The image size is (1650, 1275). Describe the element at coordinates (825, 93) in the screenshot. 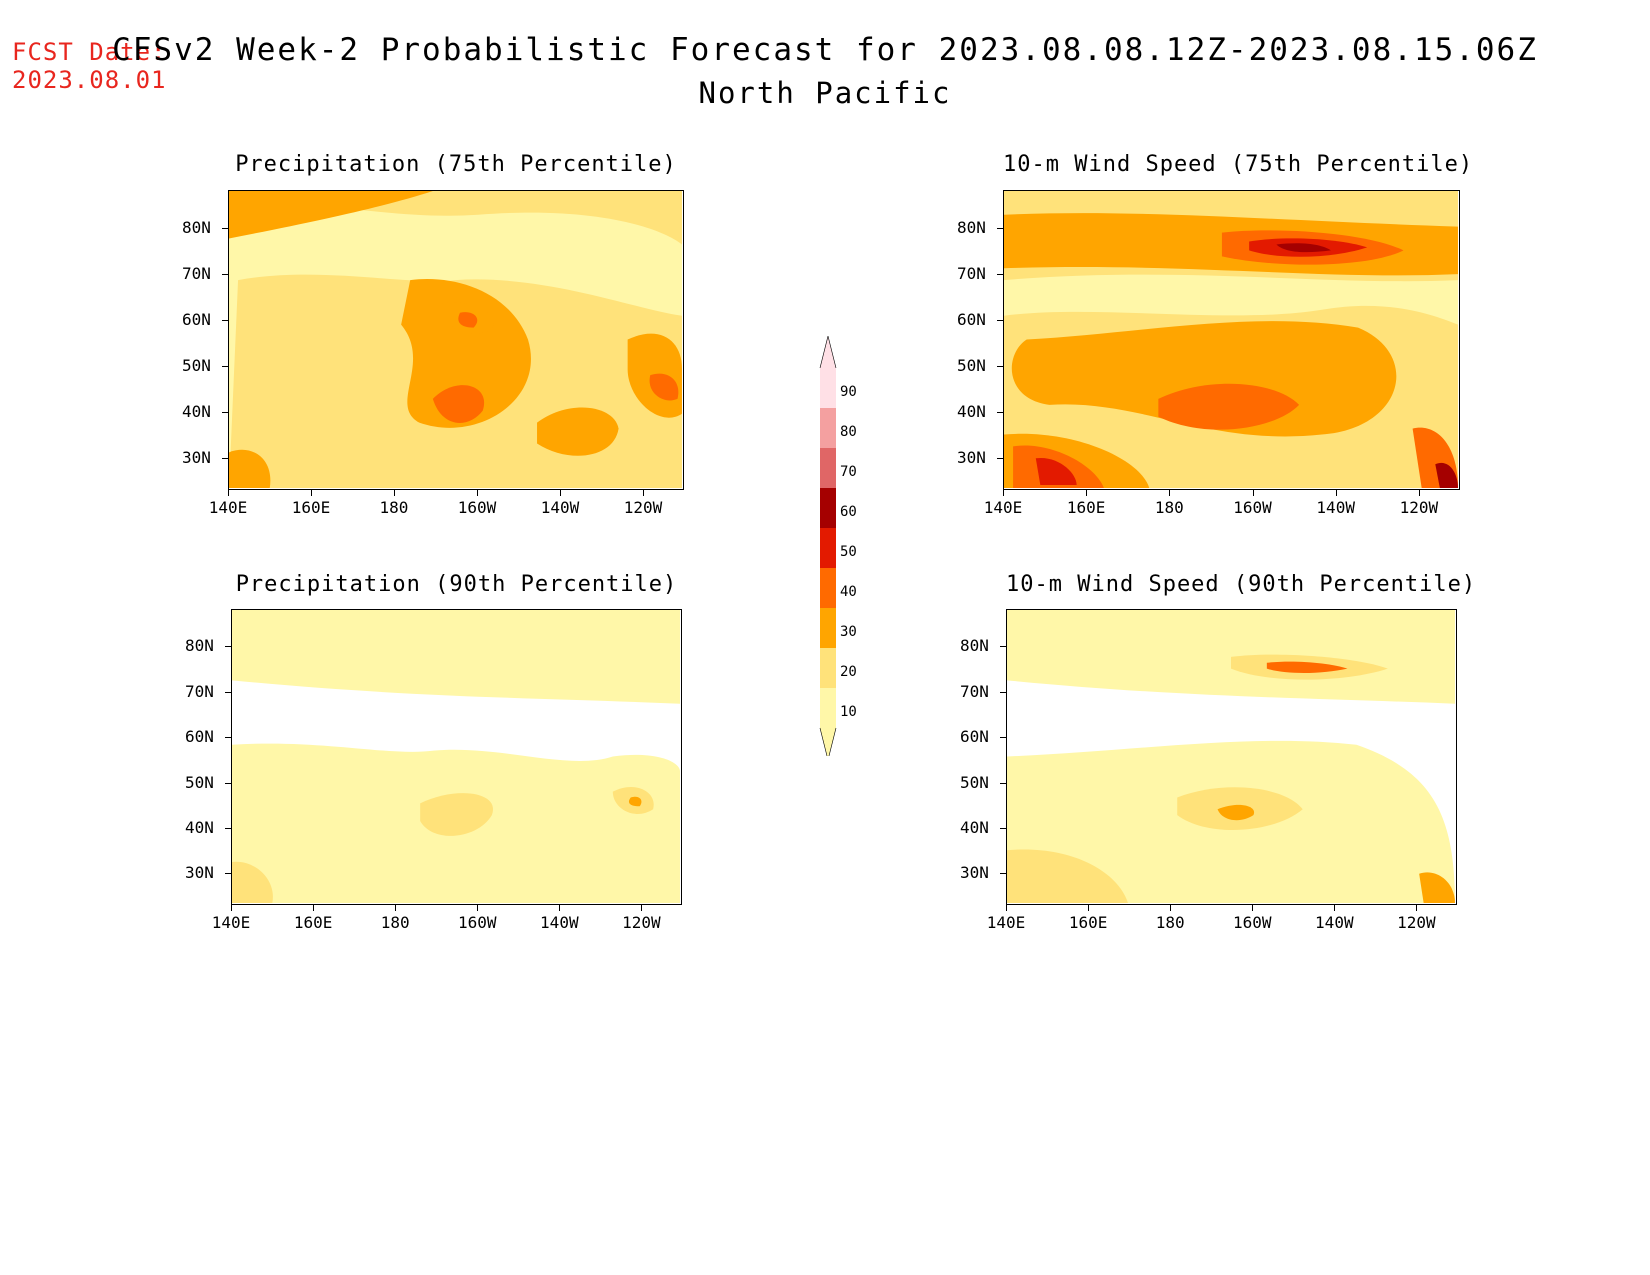

I see `region-subtitle: North Pacific` at that location.